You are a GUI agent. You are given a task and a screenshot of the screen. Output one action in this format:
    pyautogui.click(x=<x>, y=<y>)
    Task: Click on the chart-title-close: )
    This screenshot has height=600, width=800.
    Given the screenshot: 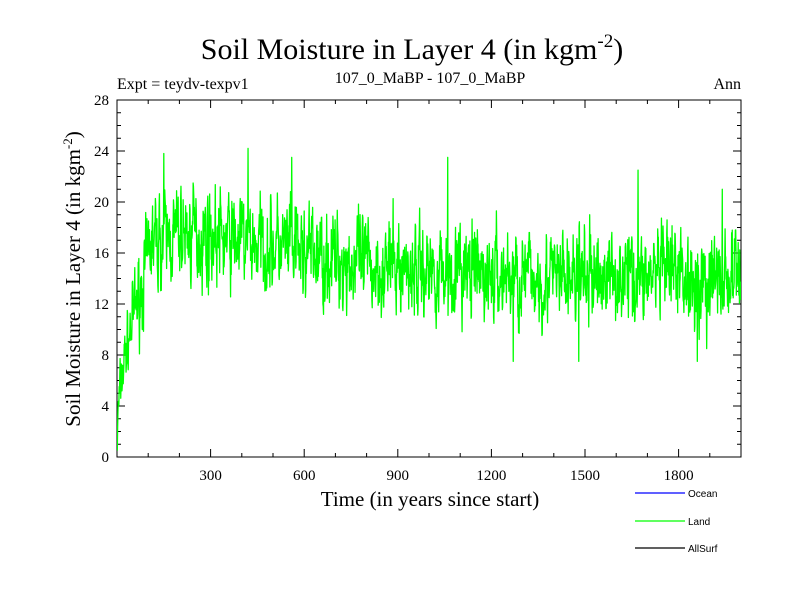 What is the action you would take?
    pyautogui.click(x=618, y=49)
    